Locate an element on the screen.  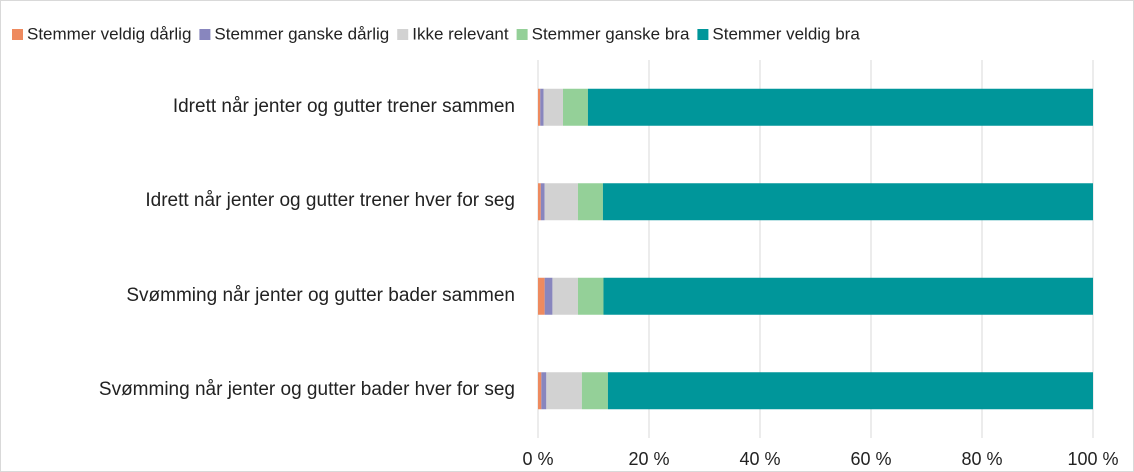
legend-label: Stemmer ganske dårlig is located at coordinates (301, 33).